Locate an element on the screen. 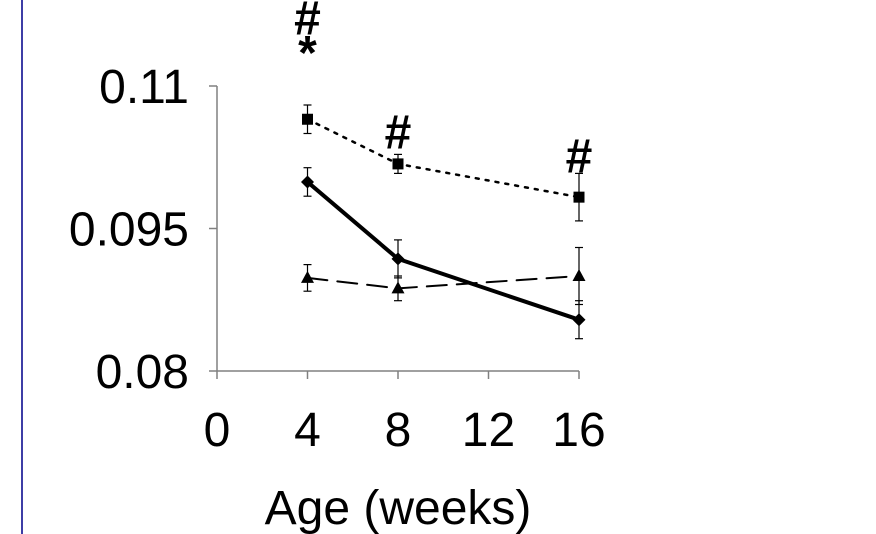 The width and height of the screenshot is (876, 534). data-series is located at coordinates (443, 222).